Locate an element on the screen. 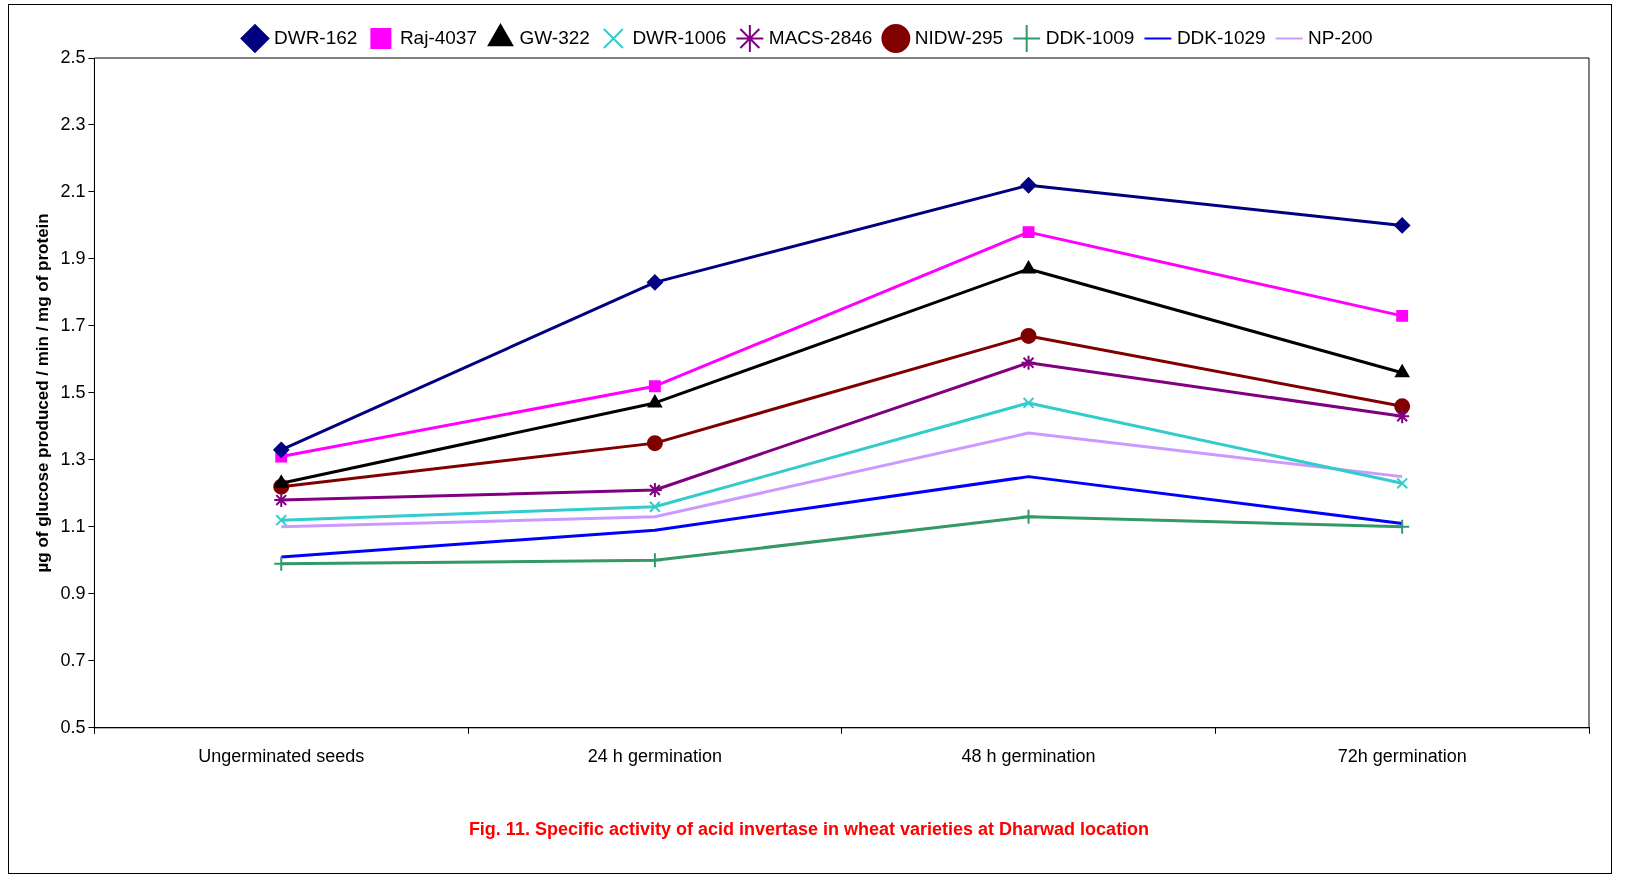 This screenshot has height=887, width=1627. y-tick-label: 1.7 is located at coordinates (73, 324).